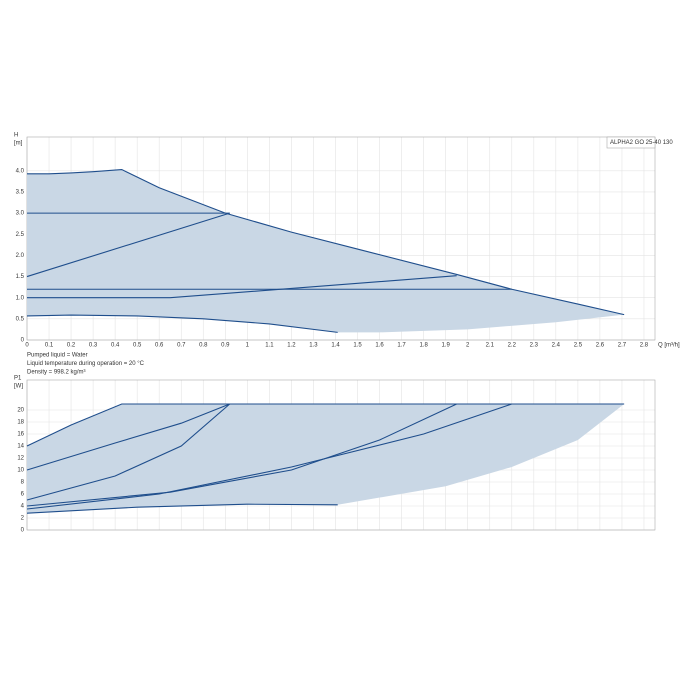 This screenshot has height=700, width=700. Describe the element at coordinates (57, 356) in the screenshot. I see `note: Pumped liquid = Water` at that location.